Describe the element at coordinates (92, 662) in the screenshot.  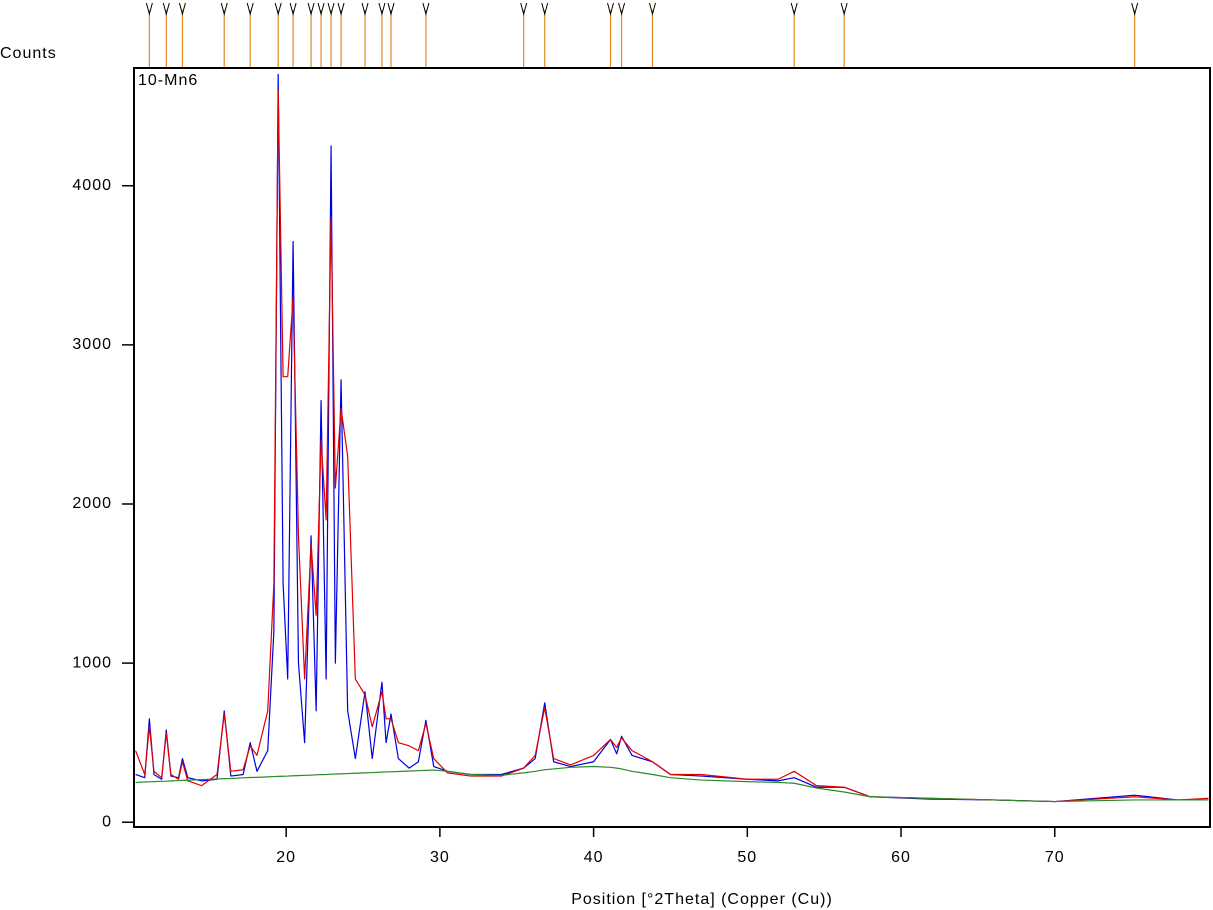
I see `y-tick-label: 1000` at that location.